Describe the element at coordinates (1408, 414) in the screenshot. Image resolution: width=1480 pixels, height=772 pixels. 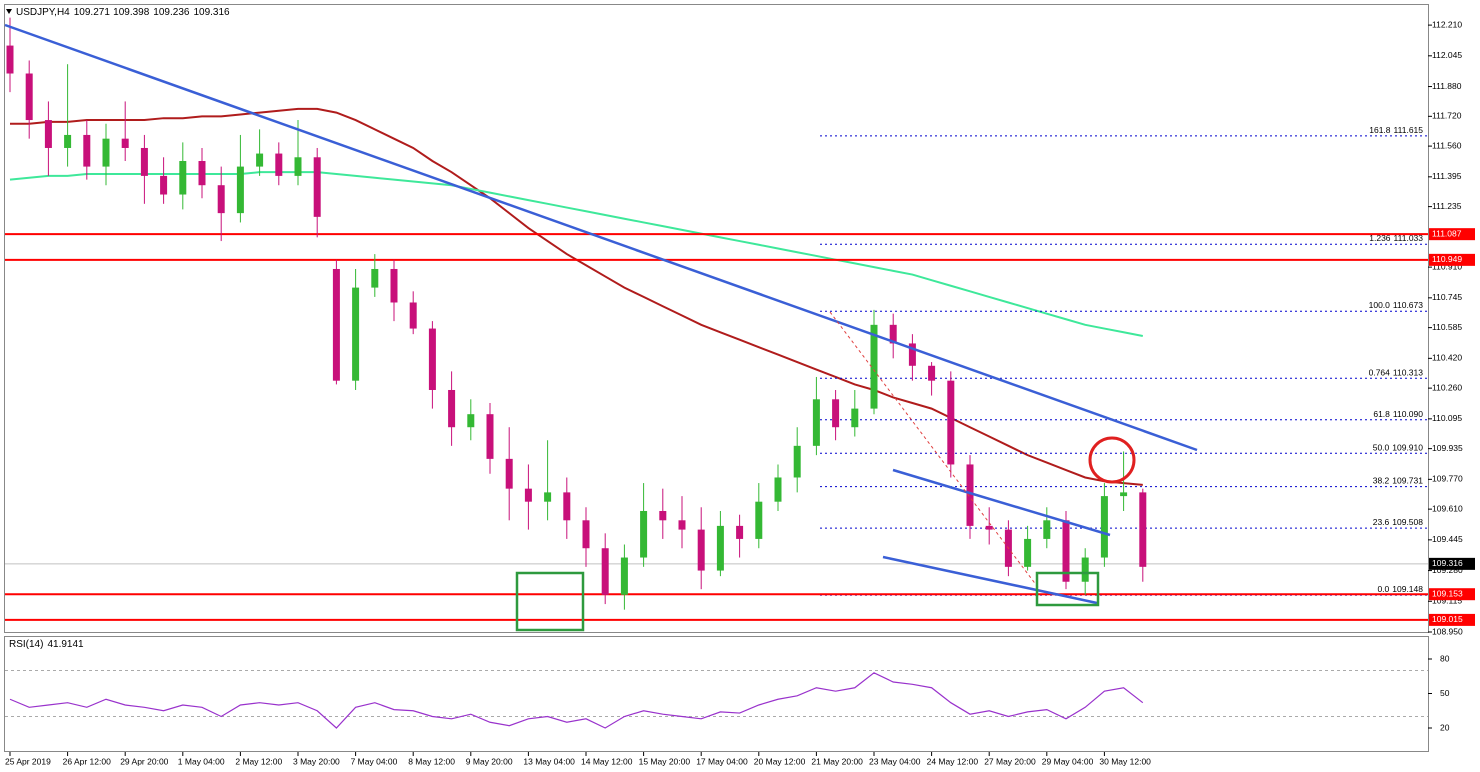
I see `fib-price: 110.090` at that location.